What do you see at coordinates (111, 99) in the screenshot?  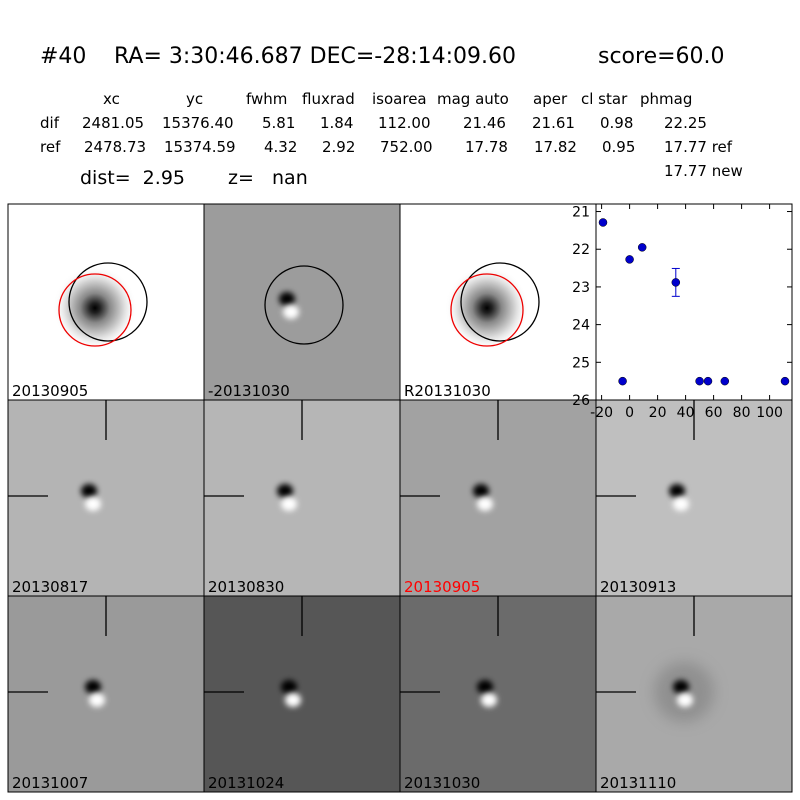 I see `column-header: xc` at bounding box center [111, 99].